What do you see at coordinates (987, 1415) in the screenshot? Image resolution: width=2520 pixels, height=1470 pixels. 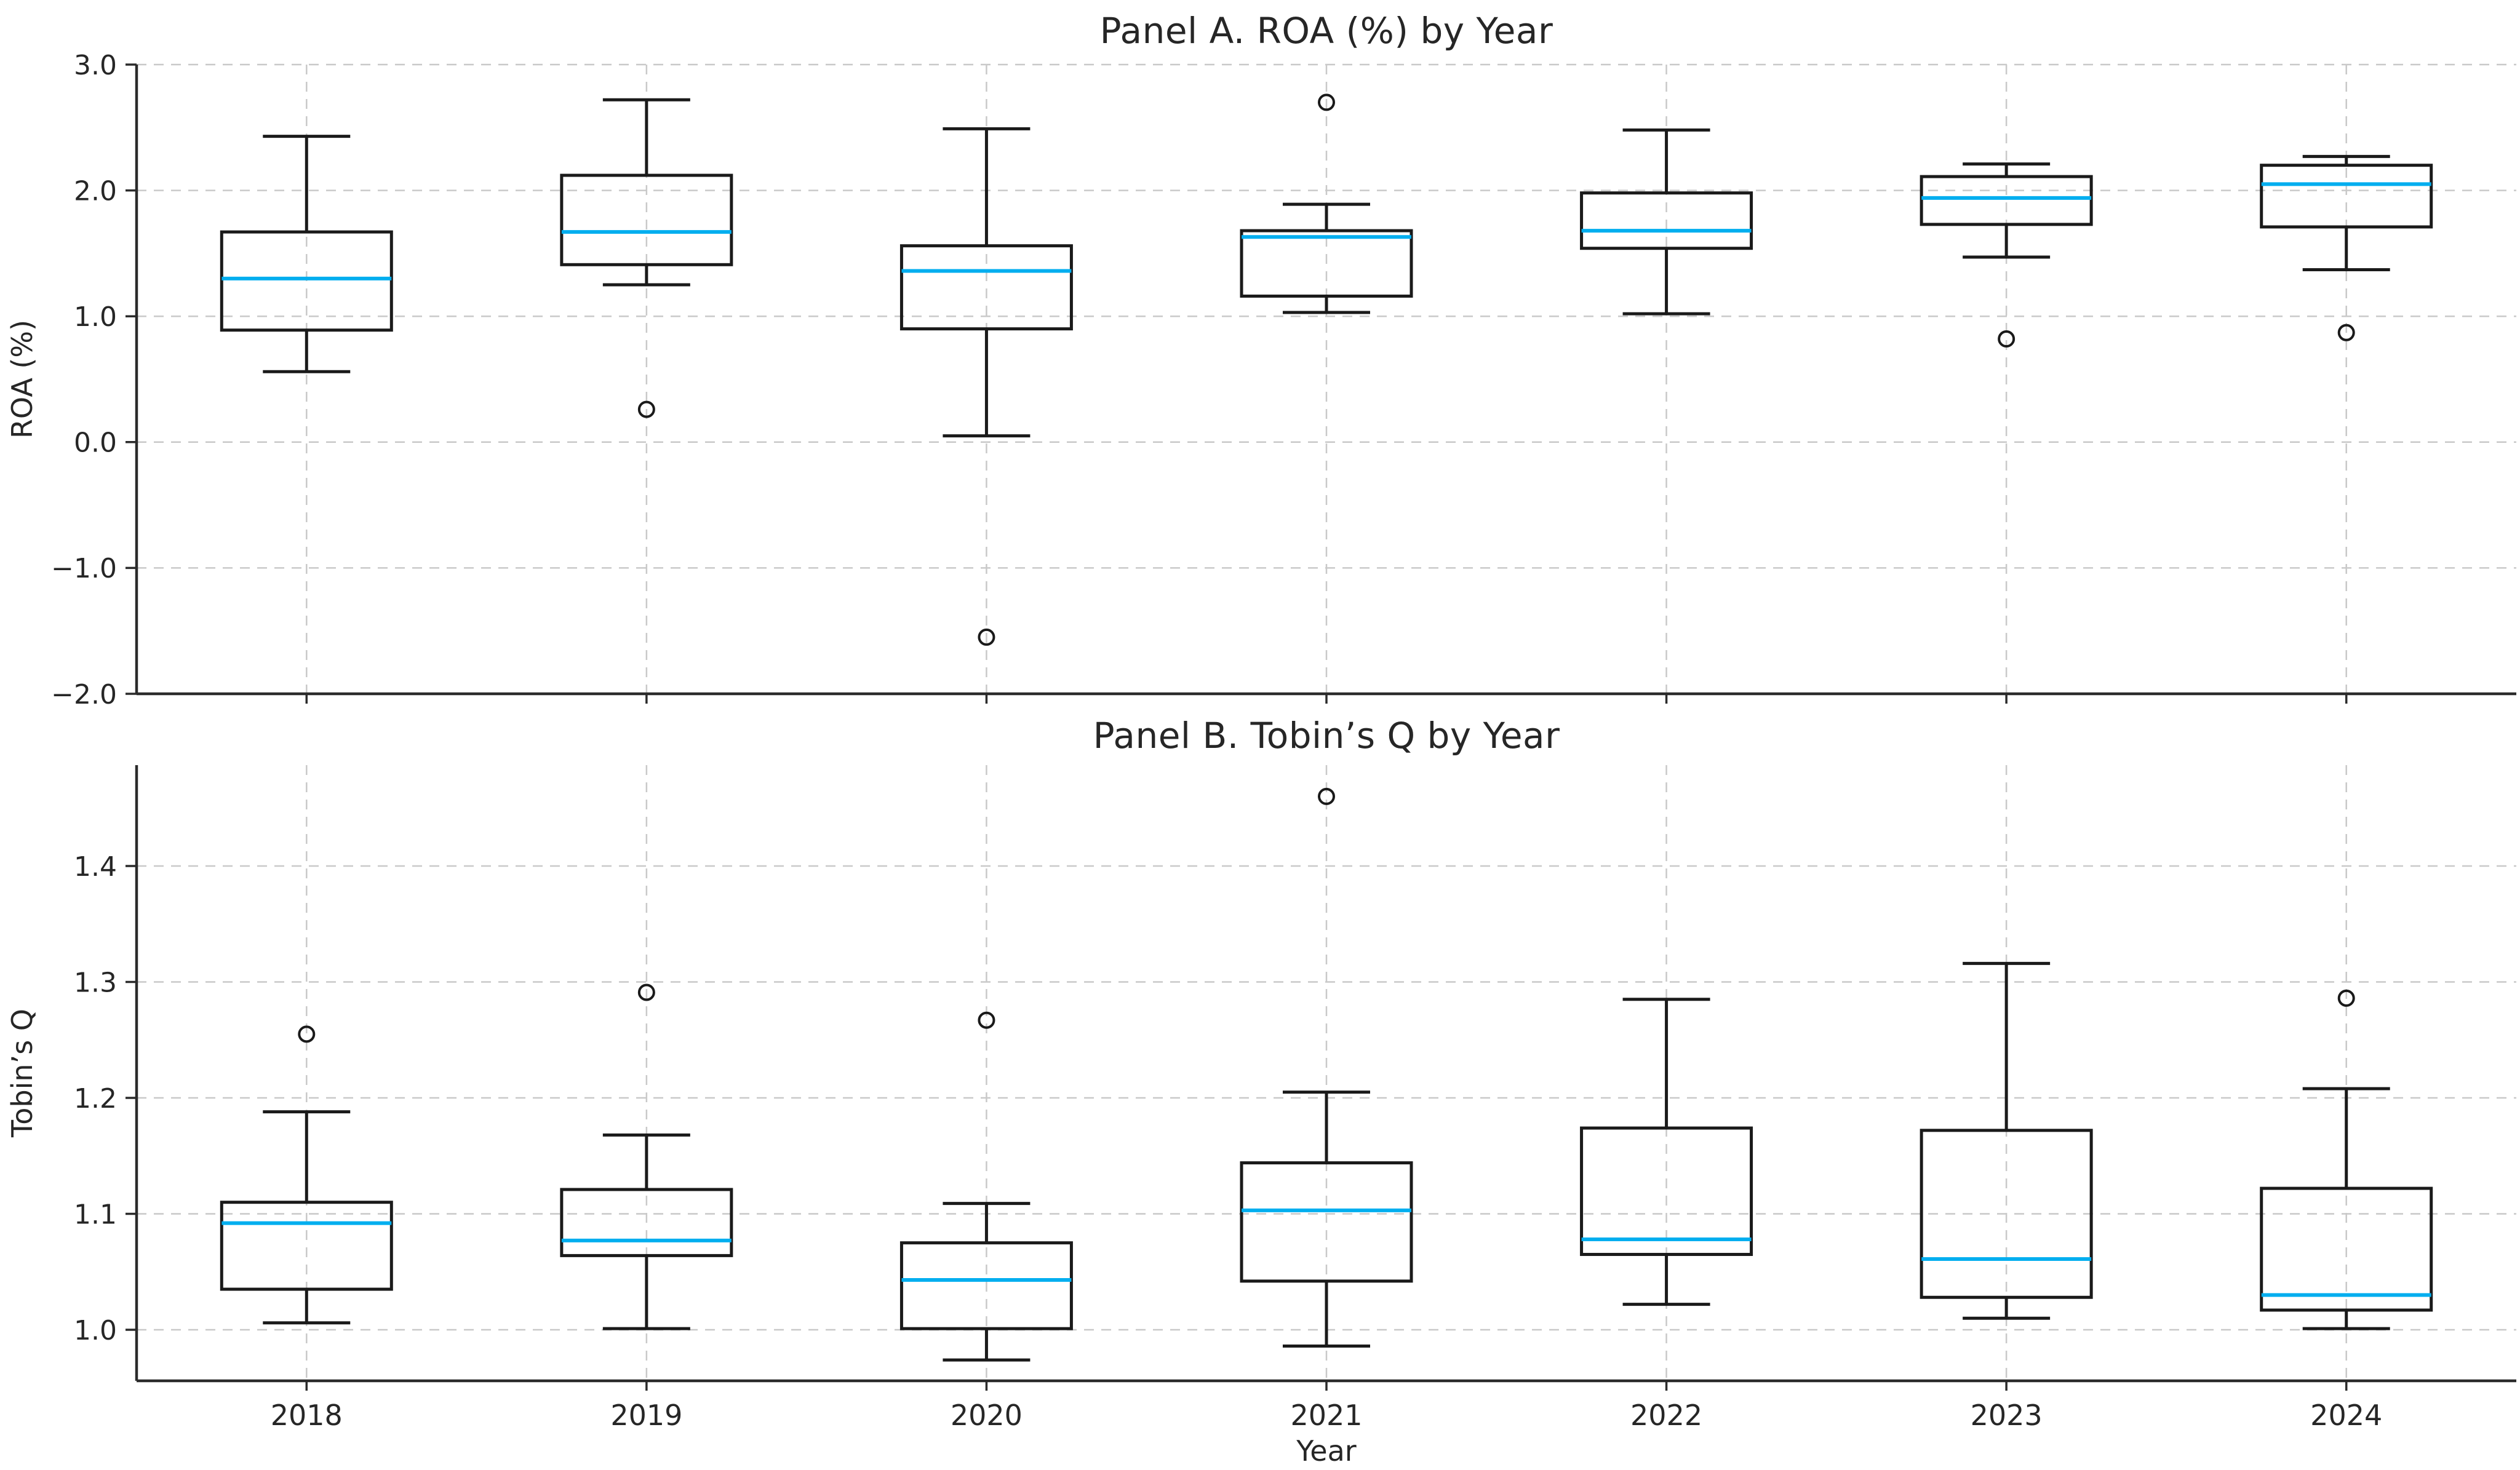 I see `x-tick-label: 2020` at bounding box center [987, 1415].